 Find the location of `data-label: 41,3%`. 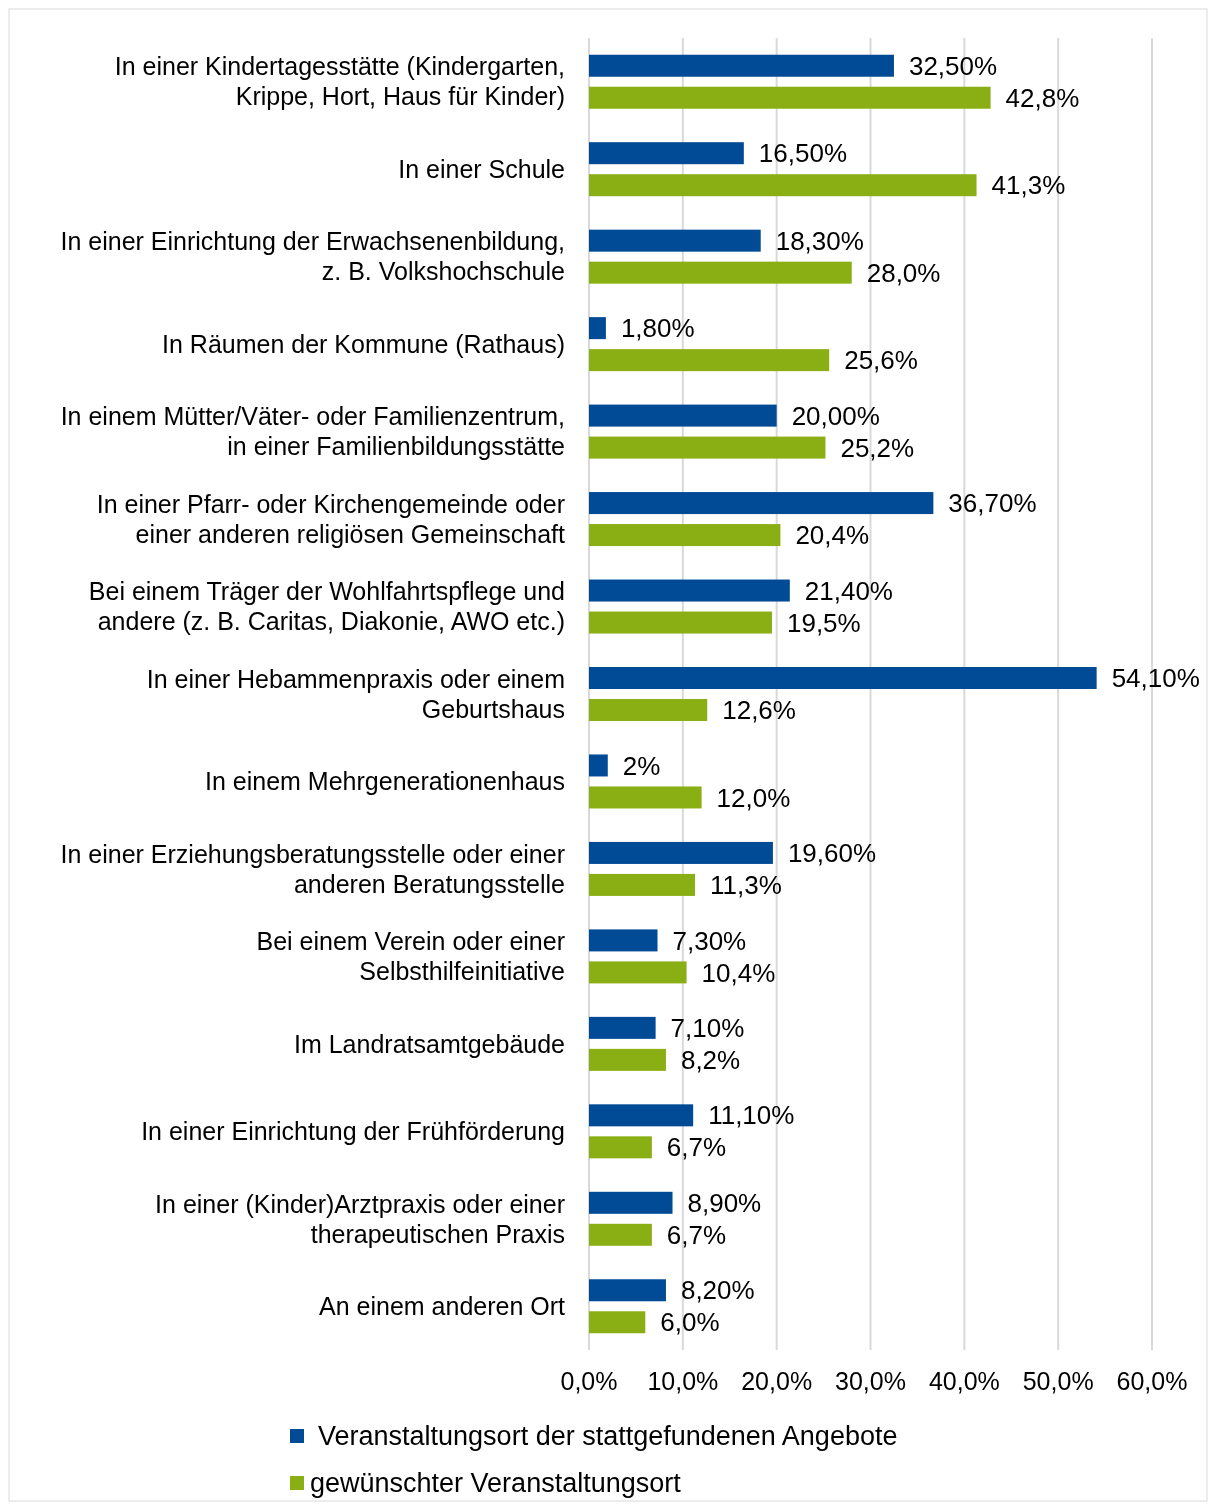

data-label: 41,3% is located at coordinates (1028, 185).